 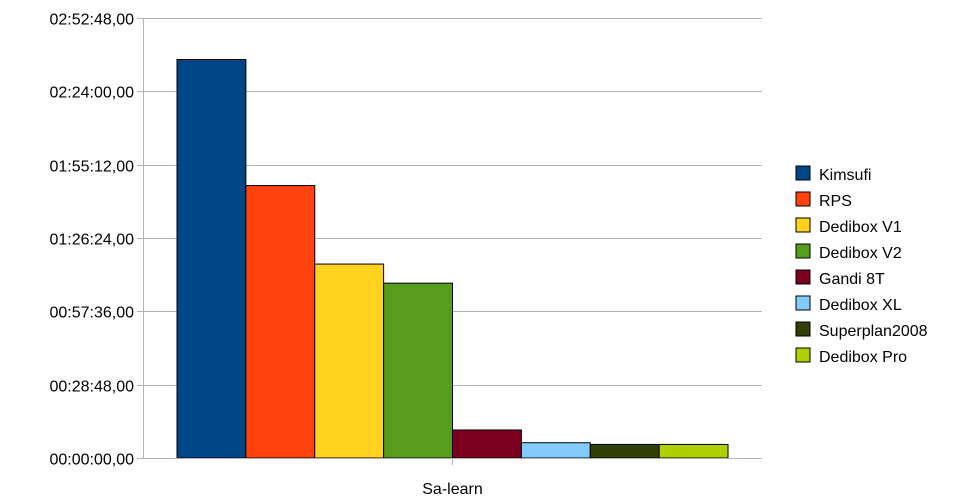 I want to click on bar-dedibox-xl, so click(x=555, y=450).